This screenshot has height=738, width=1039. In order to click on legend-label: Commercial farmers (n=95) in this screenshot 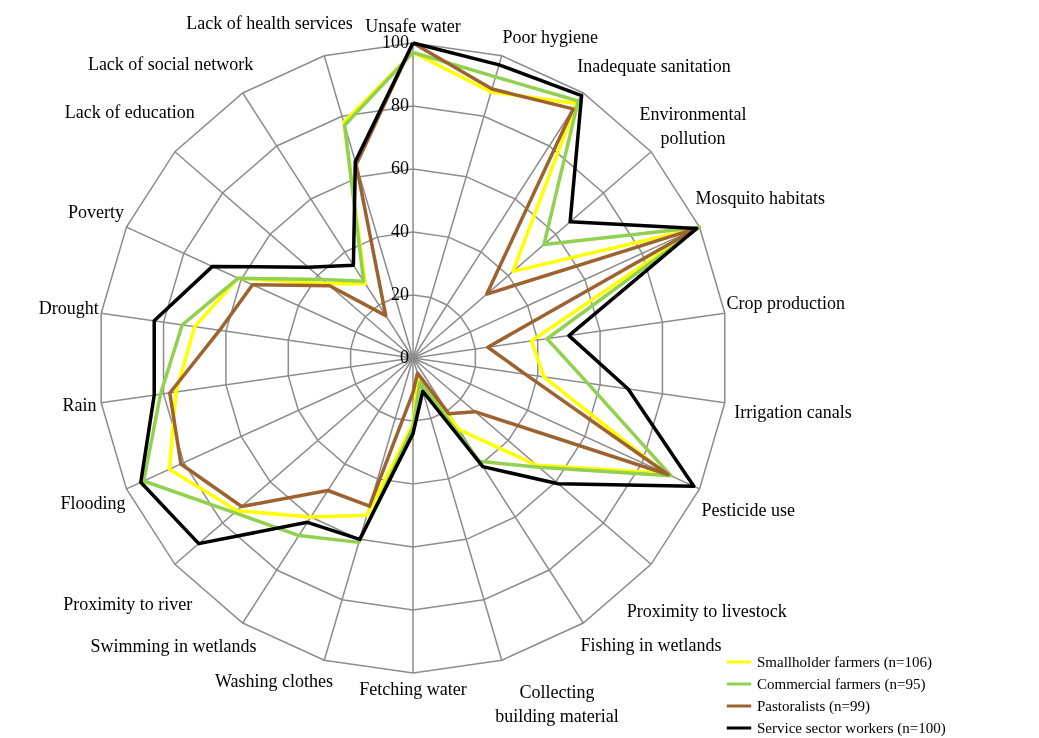, I will do `click(841, 684)`.